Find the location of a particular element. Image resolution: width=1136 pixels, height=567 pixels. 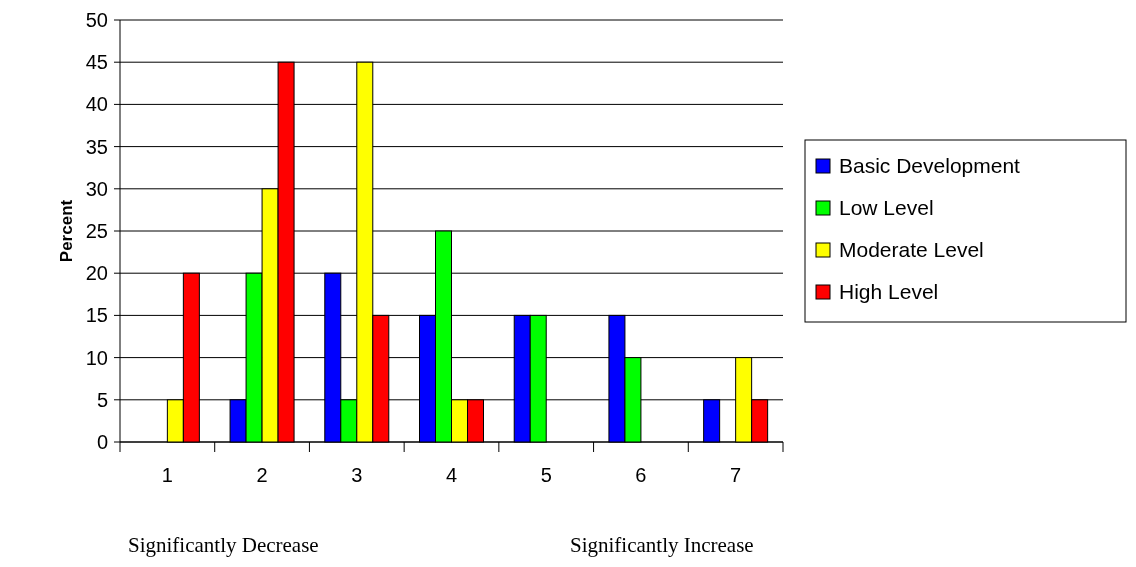

x-tick-label: 4 is located at coordinates (451, 475).